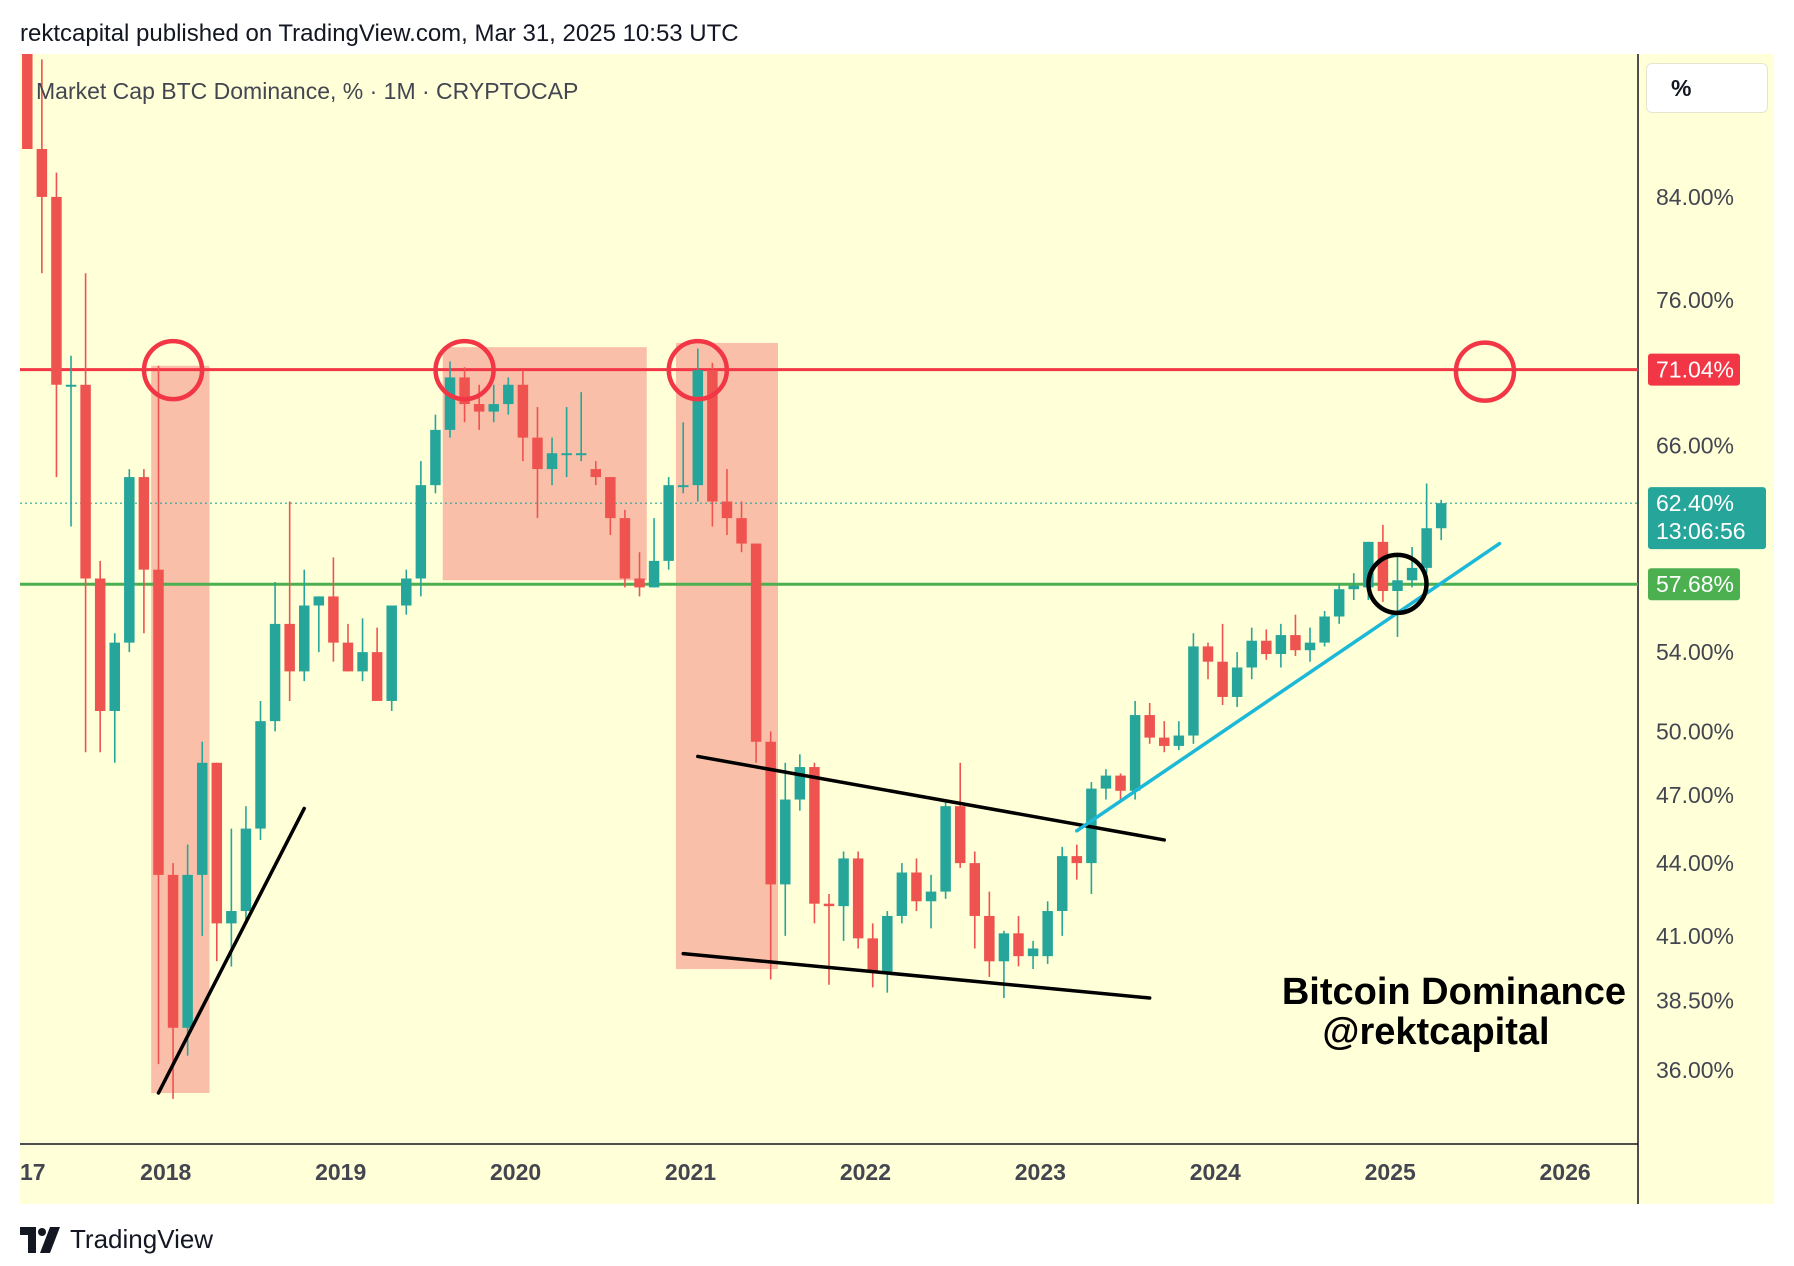  Describe the element at coordinates (1701, 531) in the screenshot. I see `bar-countdown-label: 13:06:56` at that location.